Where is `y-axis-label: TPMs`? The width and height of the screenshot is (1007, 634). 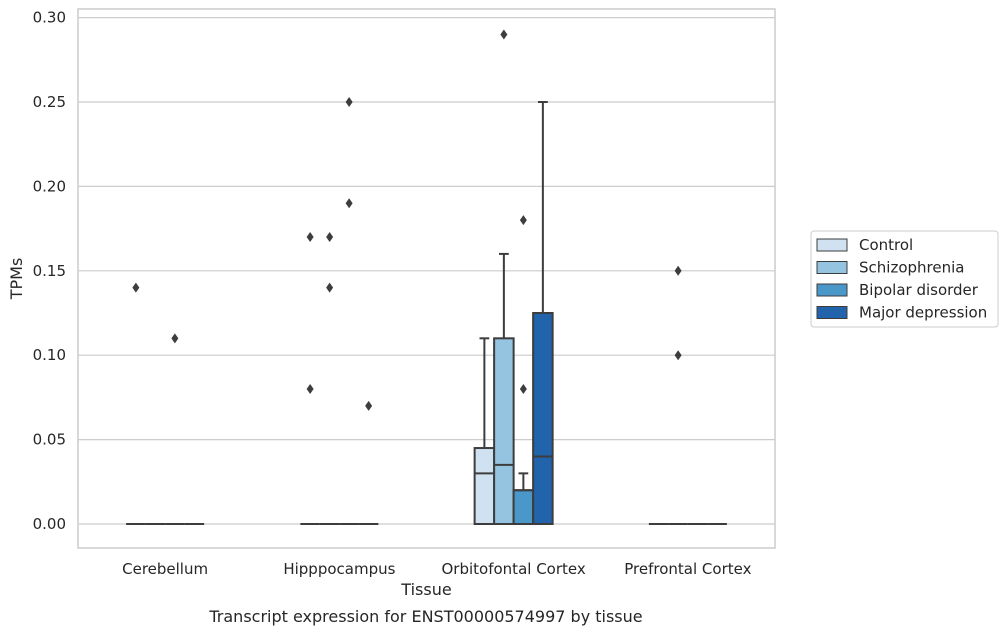
y-axis-label: TPMs is located at coordinates (16, 279).